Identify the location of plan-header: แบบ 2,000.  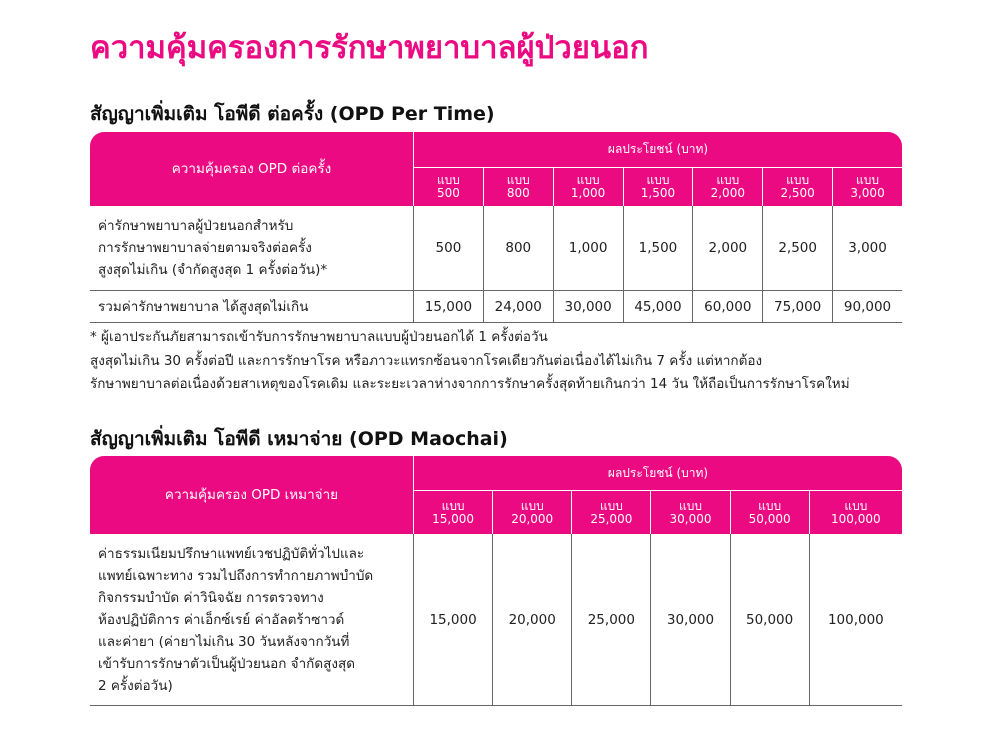
(727, 187).